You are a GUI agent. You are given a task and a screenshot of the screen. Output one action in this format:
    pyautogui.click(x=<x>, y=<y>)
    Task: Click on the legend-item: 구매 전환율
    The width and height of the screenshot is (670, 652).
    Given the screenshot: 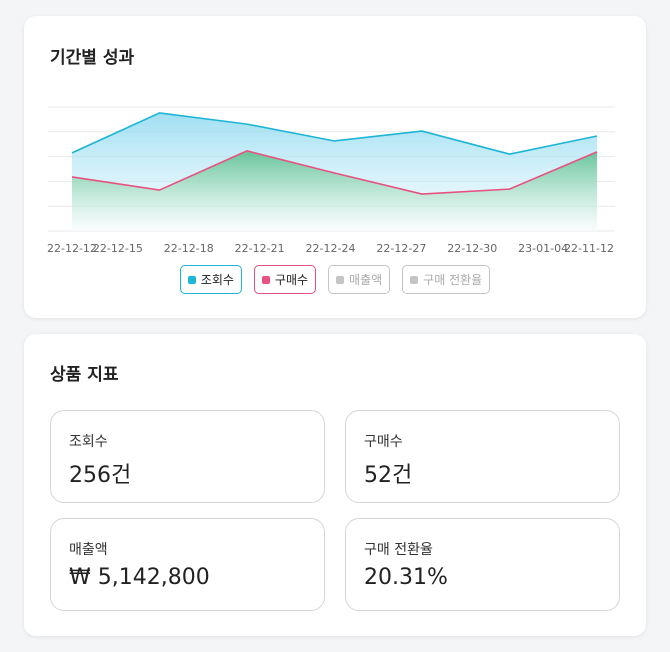 What is the action you would take?
    pyautogui.click(x=446, y=279)
    